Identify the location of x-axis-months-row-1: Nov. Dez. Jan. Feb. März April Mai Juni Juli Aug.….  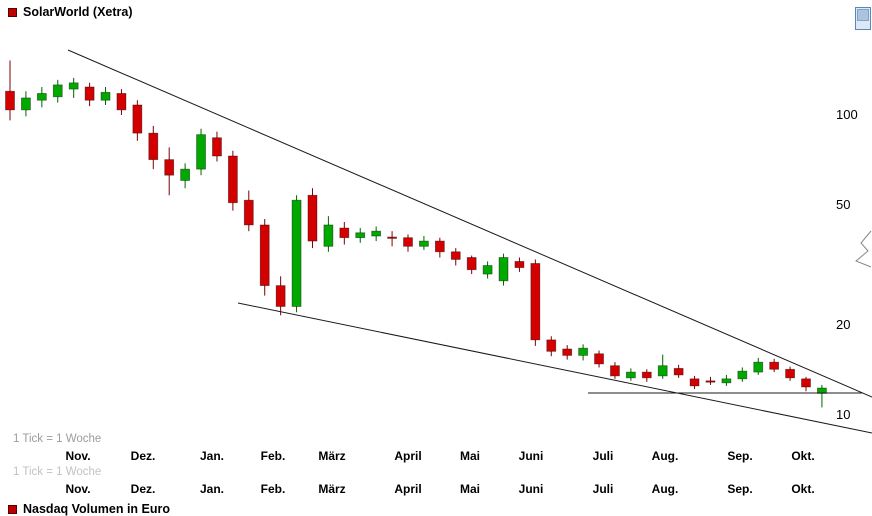
(436, 457).